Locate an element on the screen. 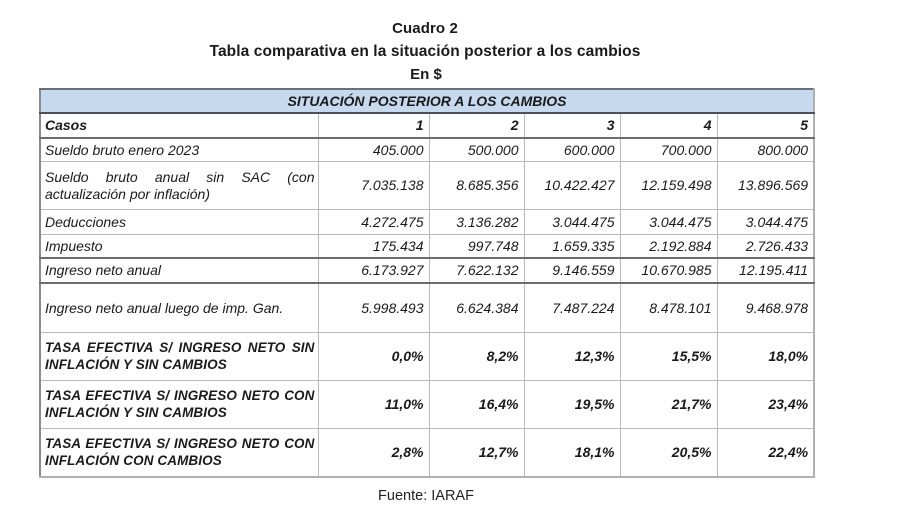  table-cell: 10.422.427 is located at coordinates (572, 185).